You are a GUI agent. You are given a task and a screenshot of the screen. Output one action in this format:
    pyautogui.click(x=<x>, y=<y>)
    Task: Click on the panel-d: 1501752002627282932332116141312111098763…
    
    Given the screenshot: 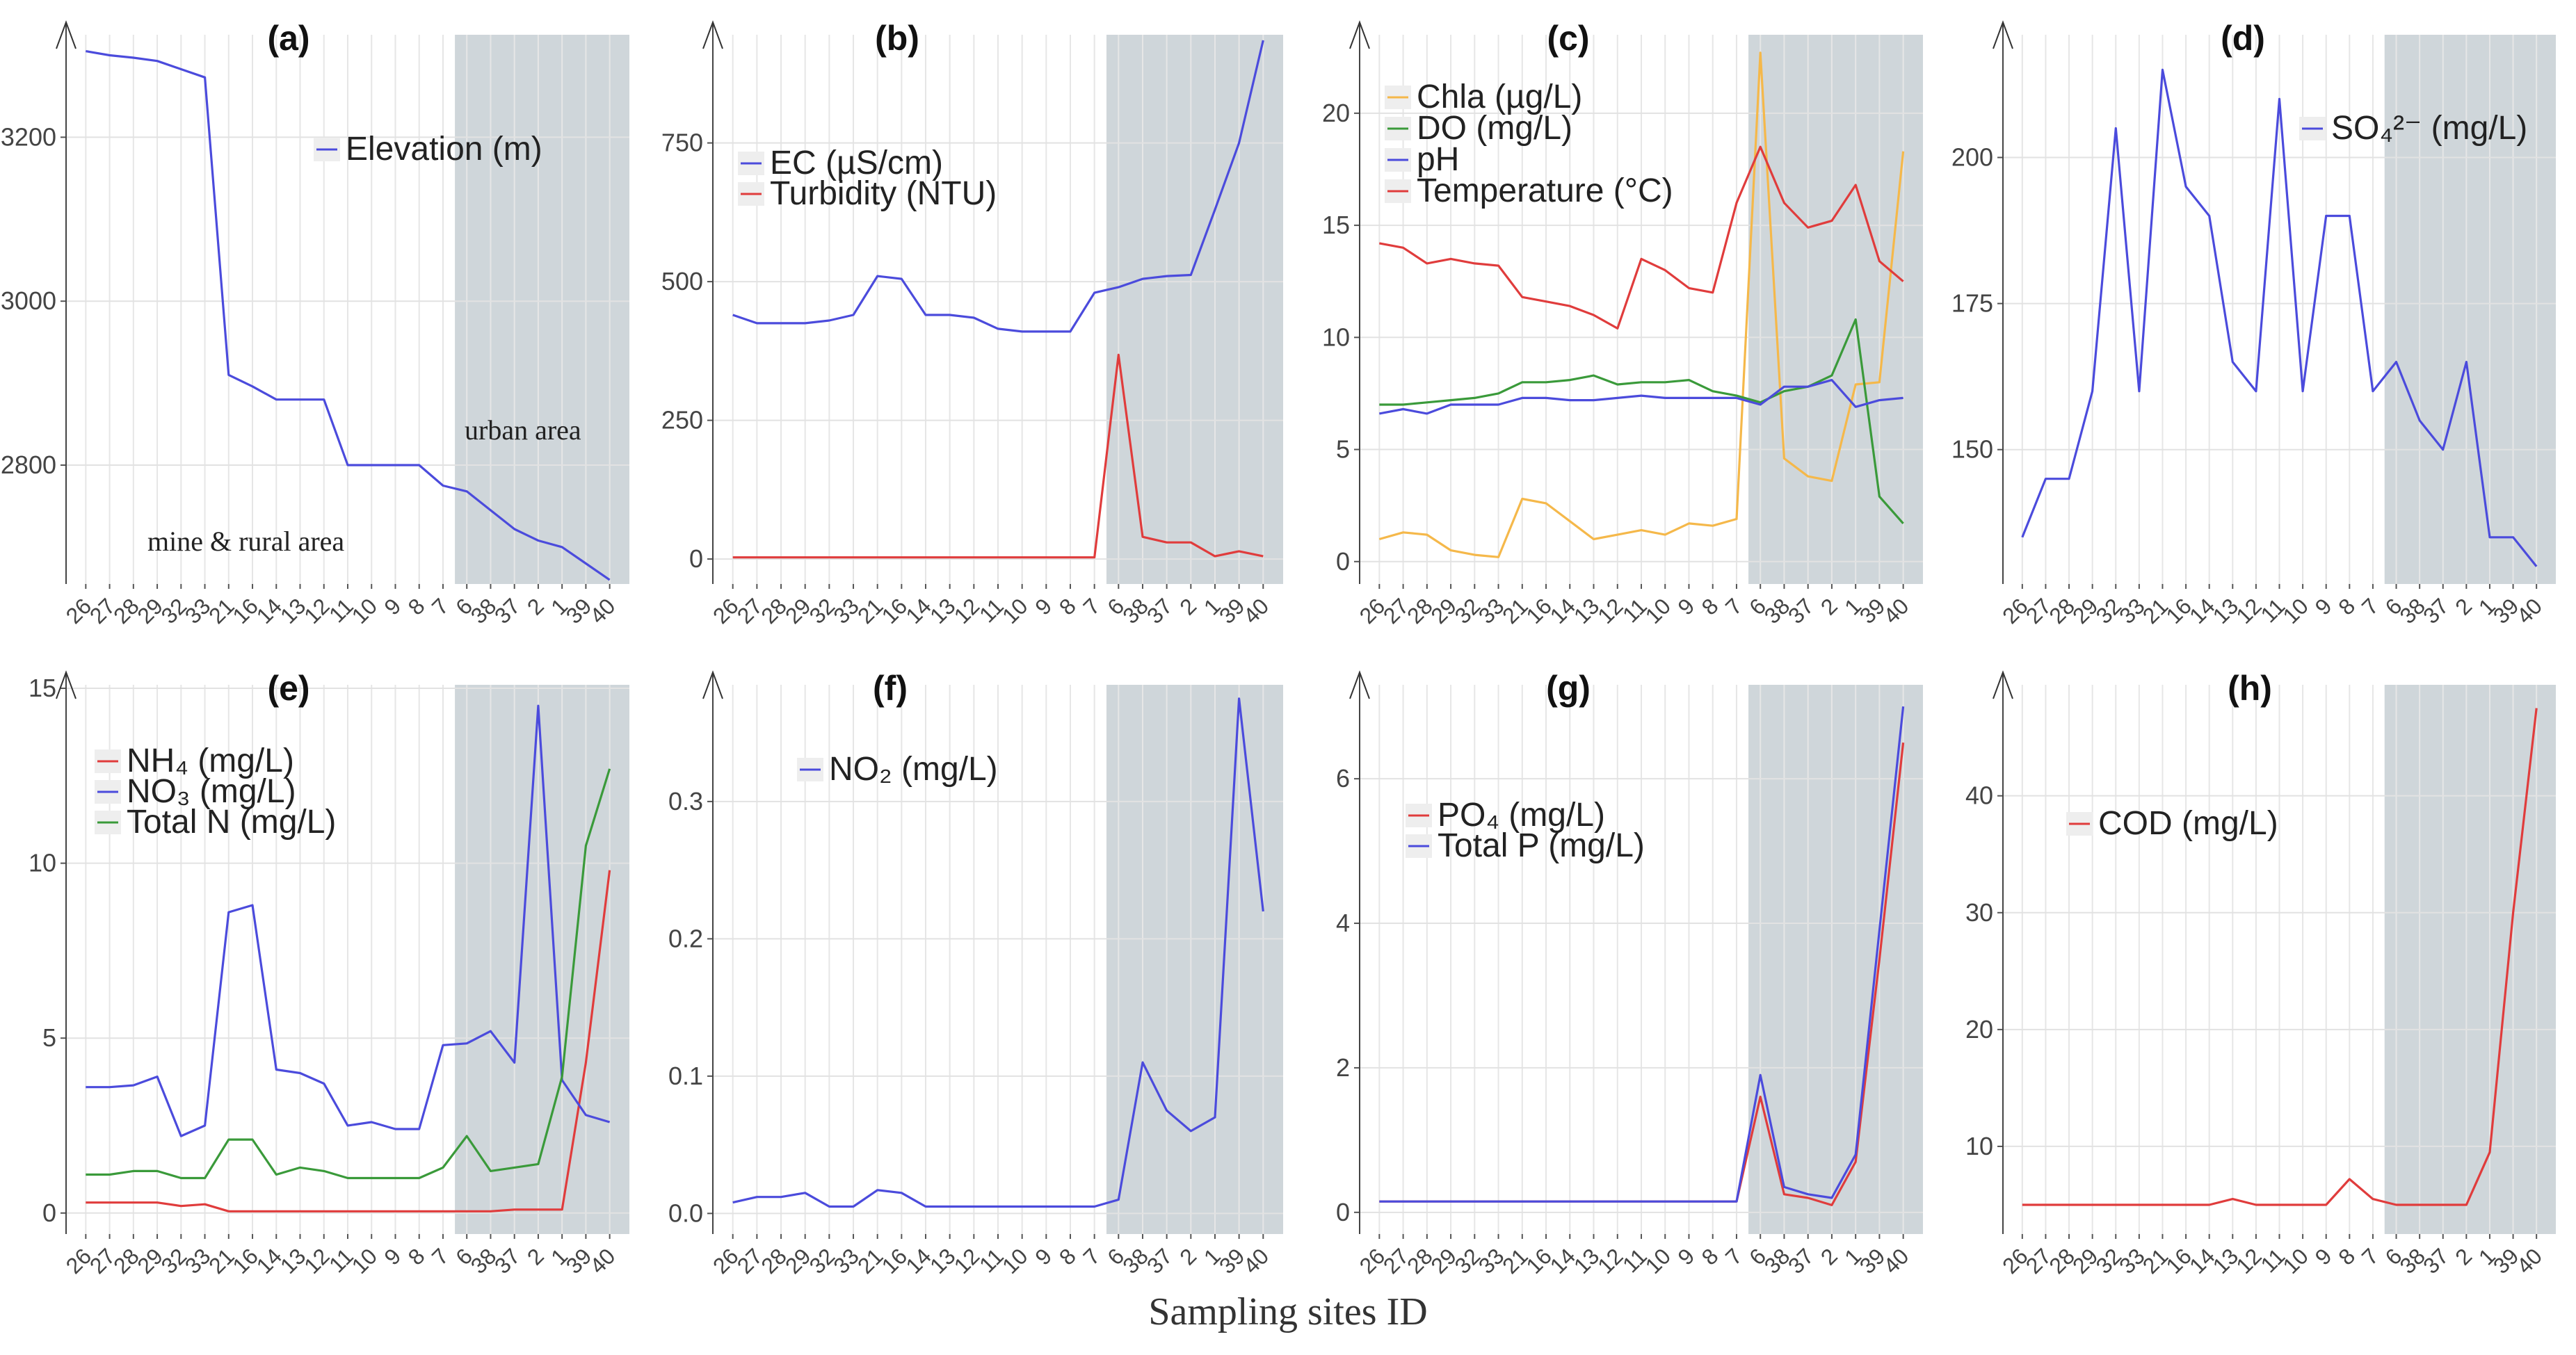 What is the action you would take?
    pyautogui.click(x=2253, y=323)
    